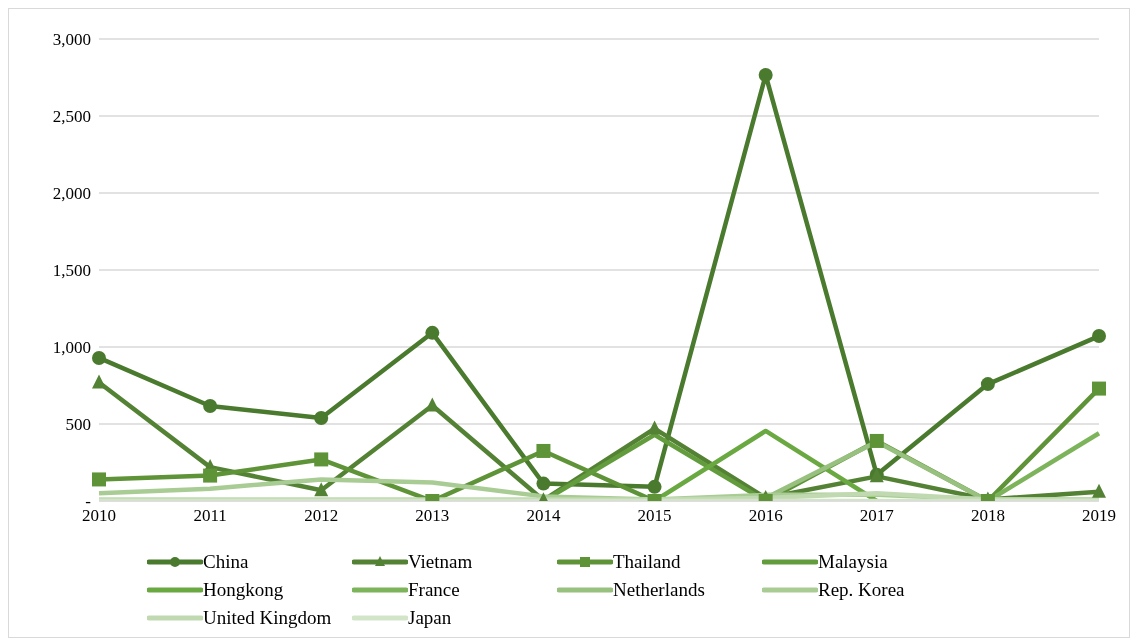 This screenshot has height=639, width=1130. I want to click on legend-label: France, so click(434, 590).